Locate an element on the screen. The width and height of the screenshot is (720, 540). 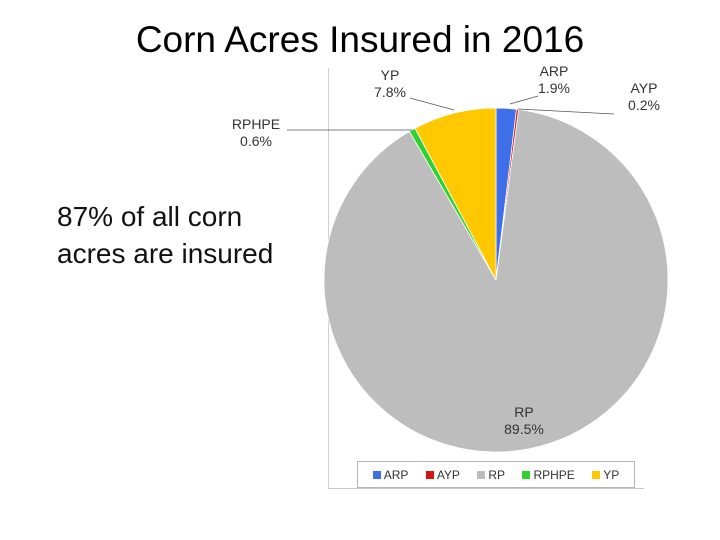
slice-label-rp: RP is located at coordinates (523, 412).